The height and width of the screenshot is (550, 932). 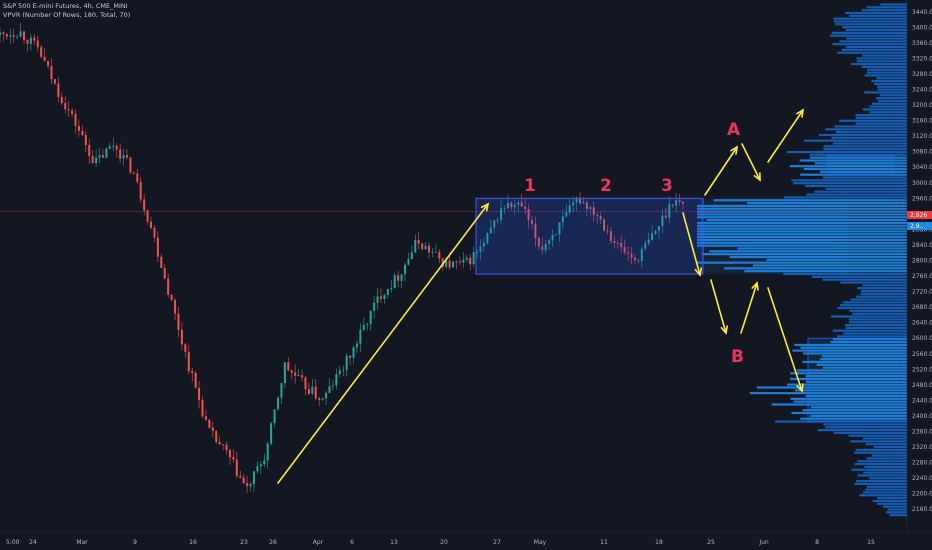 What do you see at coordinates (871, 542) in the screenshot?
I see `time-tick-18: 15` at bounding box center [871, 542].